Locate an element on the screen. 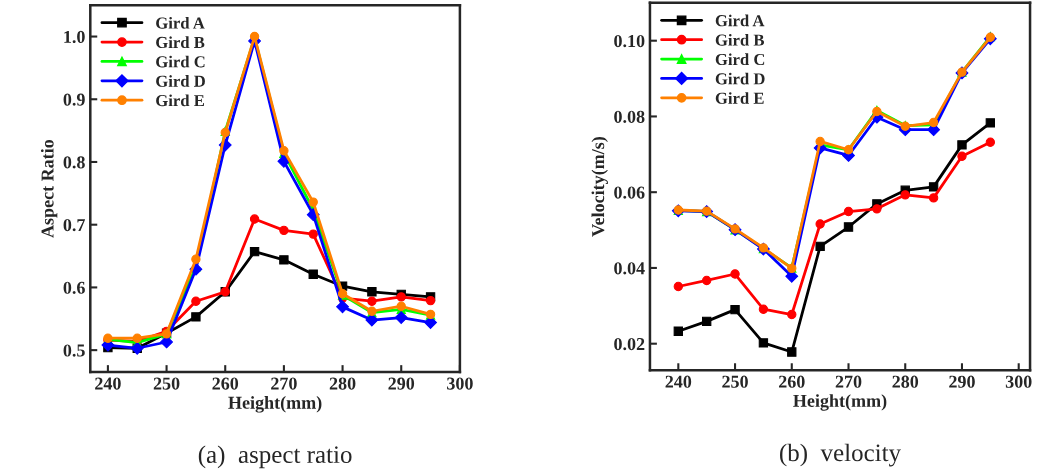 This screenshot has height=471, width=1050. y-axis-title: Aspect Ratio is located at coordinates (49, 188).